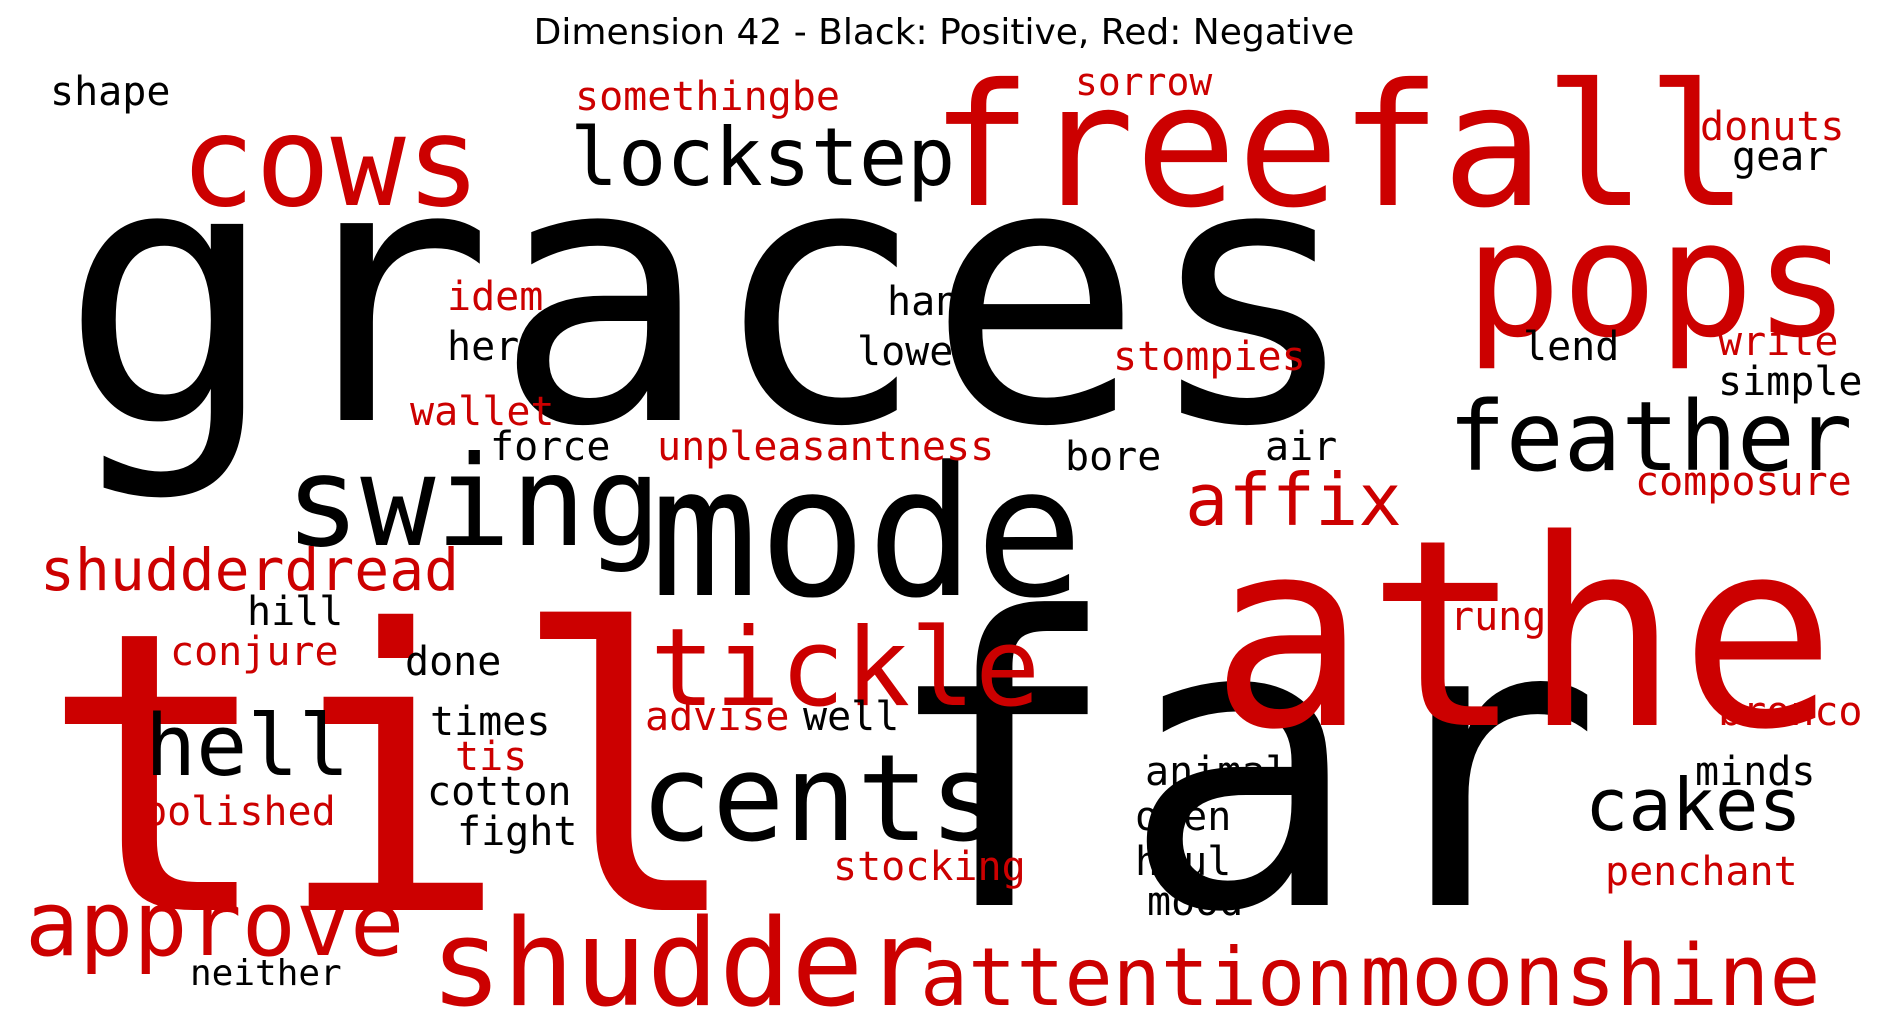 This screenshot has height=1010, width=1888. I want to click on word-athe: athe, so click(1523, 636).